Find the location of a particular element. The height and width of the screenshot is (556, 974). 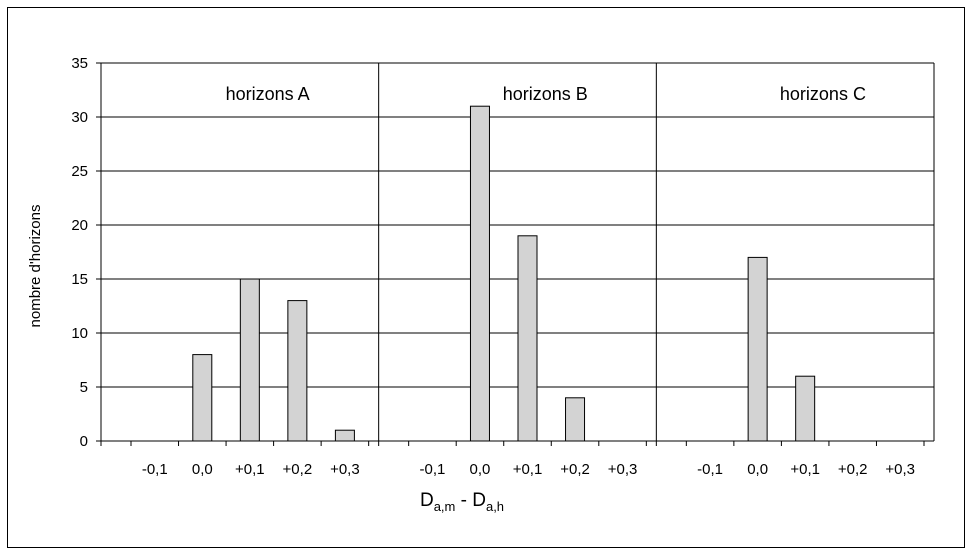

panel-label: horizons A is located at coordinates (268, 94).